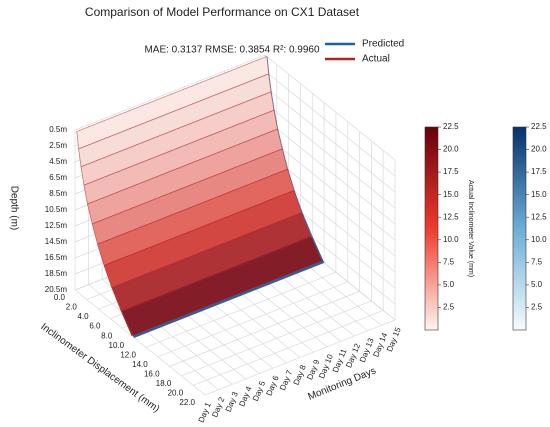 The image size is (550, 427). Describe the element at coordinates (58, 145) in the screenshot. I see `z-tick-label: 2.5m` at that location.